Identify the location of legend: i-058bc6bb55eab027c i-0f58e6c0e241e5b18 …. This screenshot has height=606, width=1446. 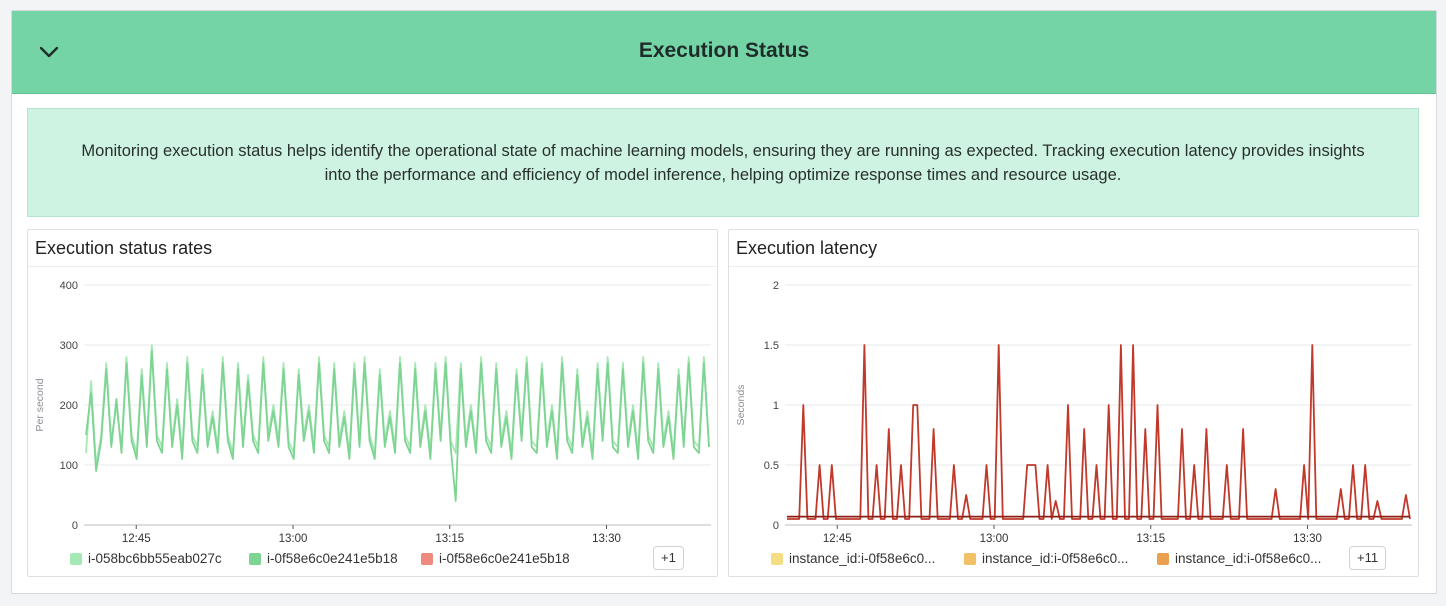
(372, 559).